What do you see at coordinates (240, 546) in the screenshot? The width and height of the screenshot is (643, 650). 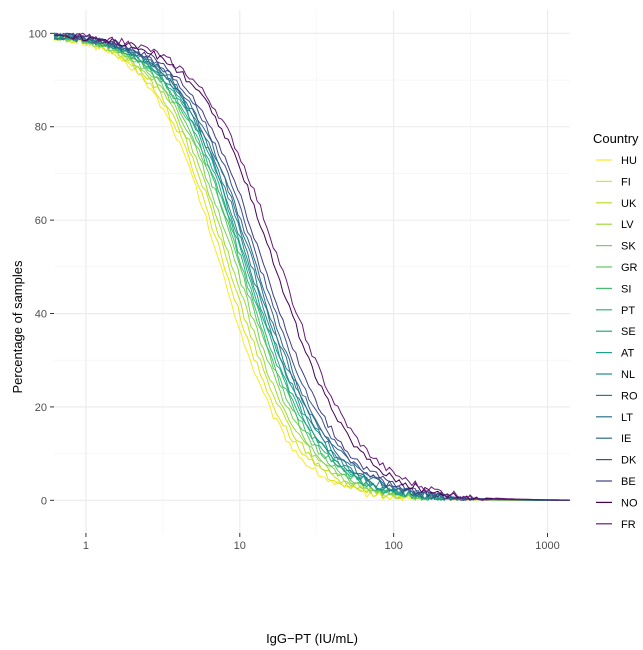 I see `x-tick-label: 10` at bounding box center [240, 546].